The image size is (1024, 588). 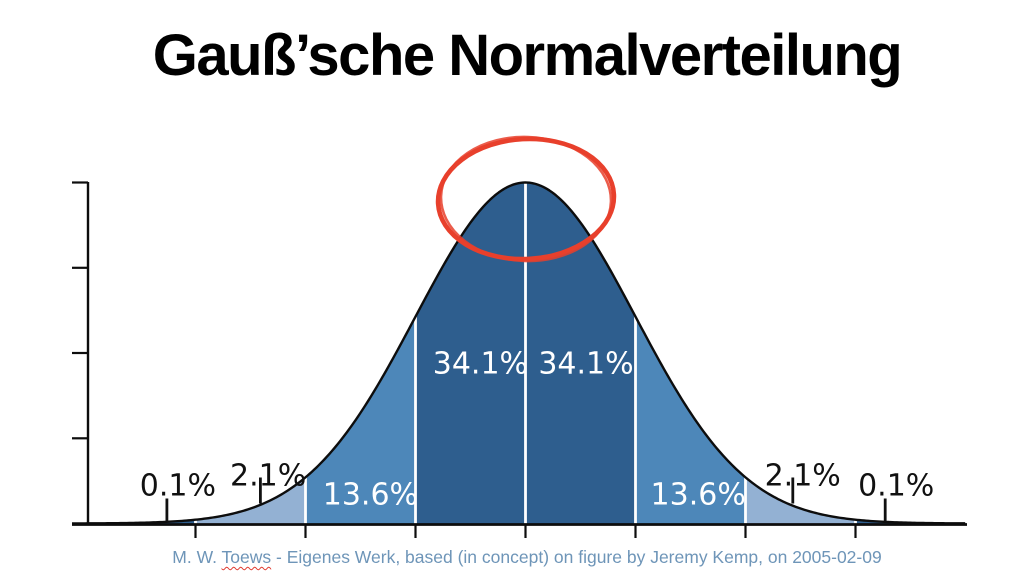 What do you see at coordinates (246, 557) in the screenshot?
I see `attribution-author-name: Toews` at bounding box center [246, 557].